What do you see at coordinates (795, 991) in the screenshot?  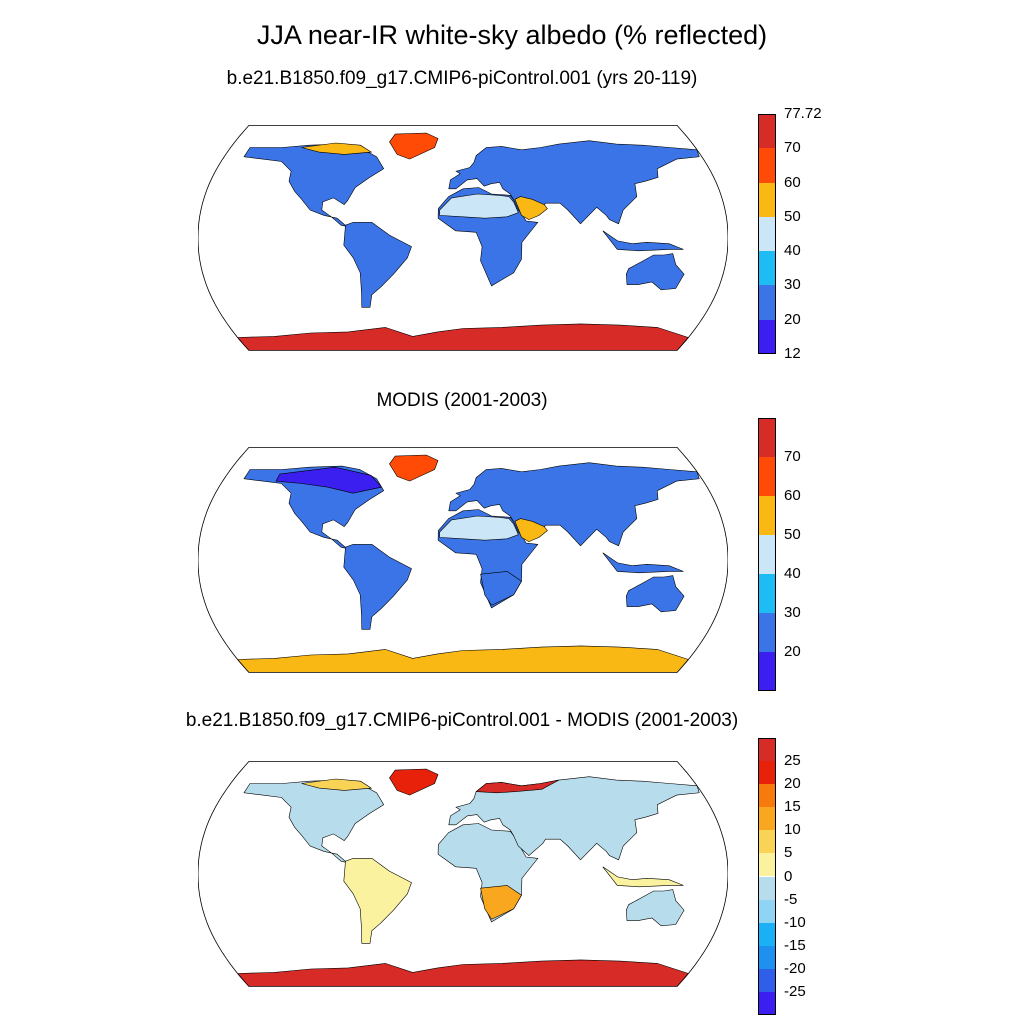 I see `colorbar-tick-label: -25` at bounding box center [795, 991].